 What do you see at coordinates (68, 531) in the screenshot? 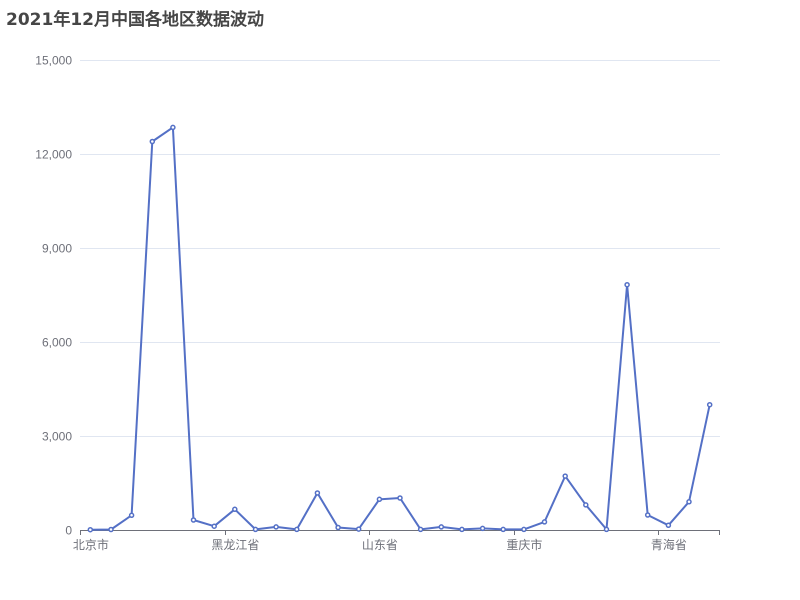
I see `y-tick-label: 0` at bounding box center [68, 531].